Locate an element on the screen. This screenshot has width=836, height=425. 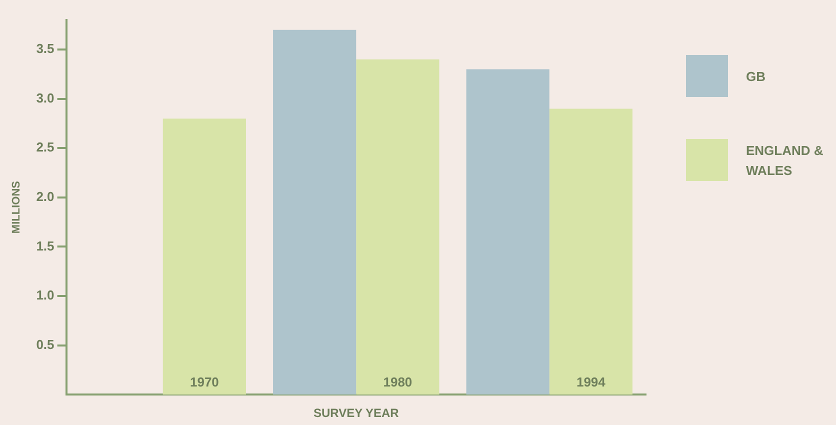
x-tick-label: 1994 is located at coordinates (591, 382).